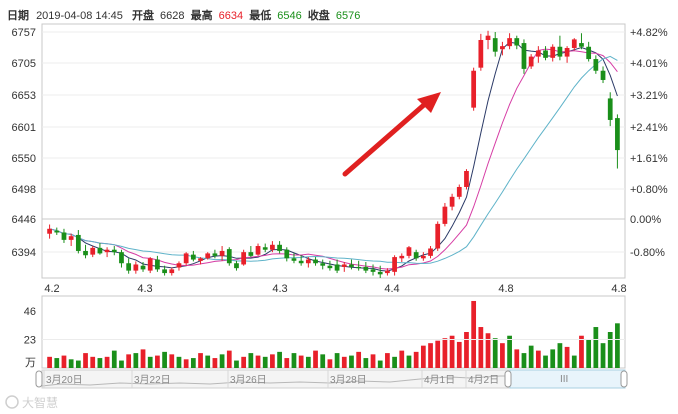 The width and height of the screenshot is (678, 414). I want to click on date-label: 日期, so click(18, 15).